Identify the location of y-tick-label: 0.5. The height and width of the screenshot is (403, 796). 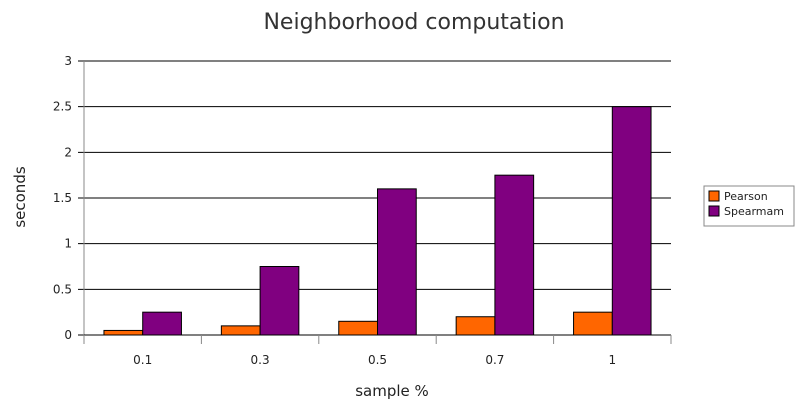
(62, 289).